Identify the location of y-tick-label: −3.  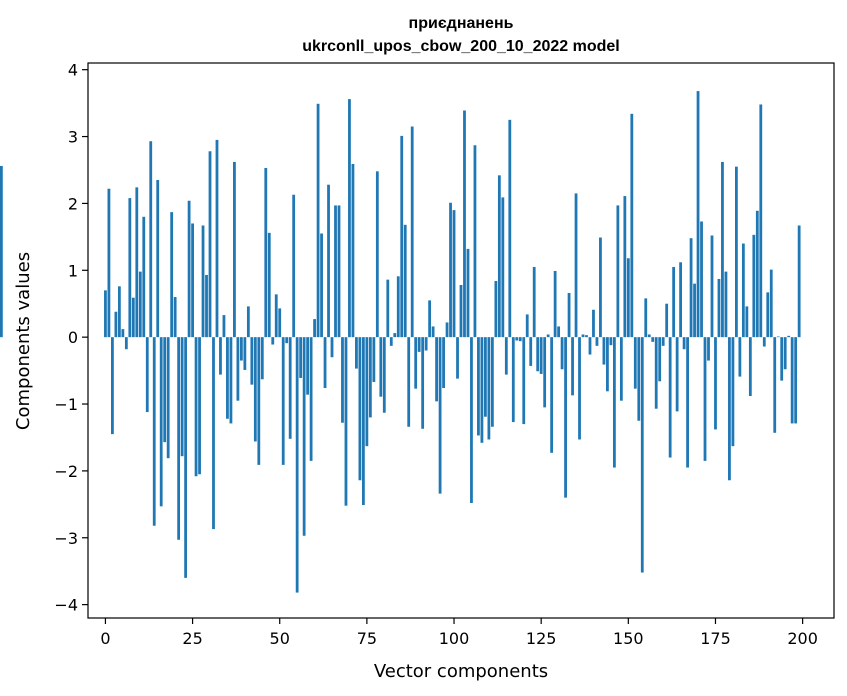
(66, 538).